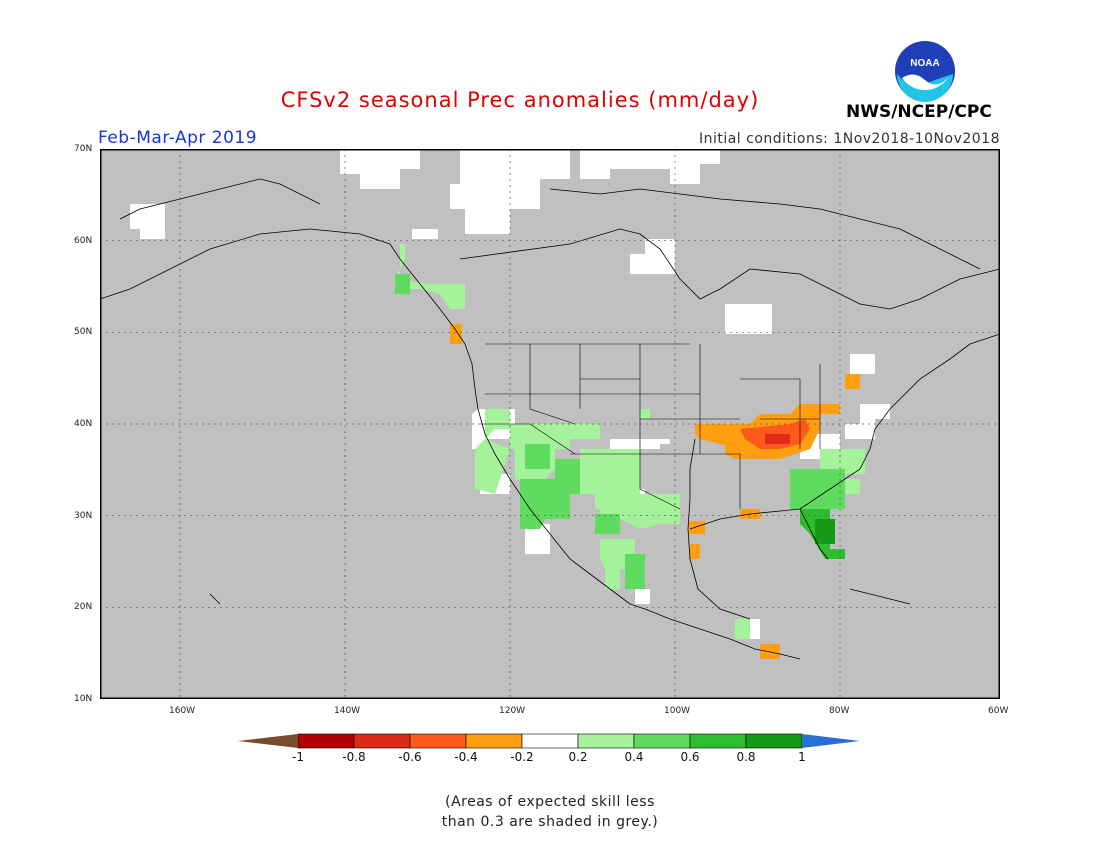  What do you see at coordinates (83, 241) in the screenshot?
I see `lat-label-60n: 60N` at bounding box center [83, 241].